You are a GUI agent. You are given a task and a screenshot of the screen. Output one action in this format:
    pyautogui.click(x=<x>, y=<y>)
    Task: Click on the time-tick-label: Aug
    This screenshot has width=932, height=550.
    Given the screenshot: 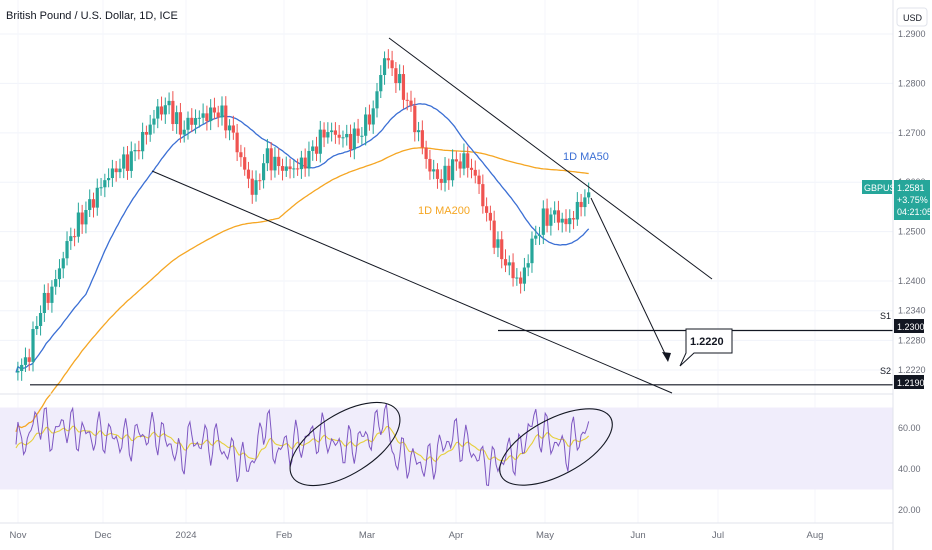 What is the action you would take?
    pyautogui.click(x=815, y=535)
    